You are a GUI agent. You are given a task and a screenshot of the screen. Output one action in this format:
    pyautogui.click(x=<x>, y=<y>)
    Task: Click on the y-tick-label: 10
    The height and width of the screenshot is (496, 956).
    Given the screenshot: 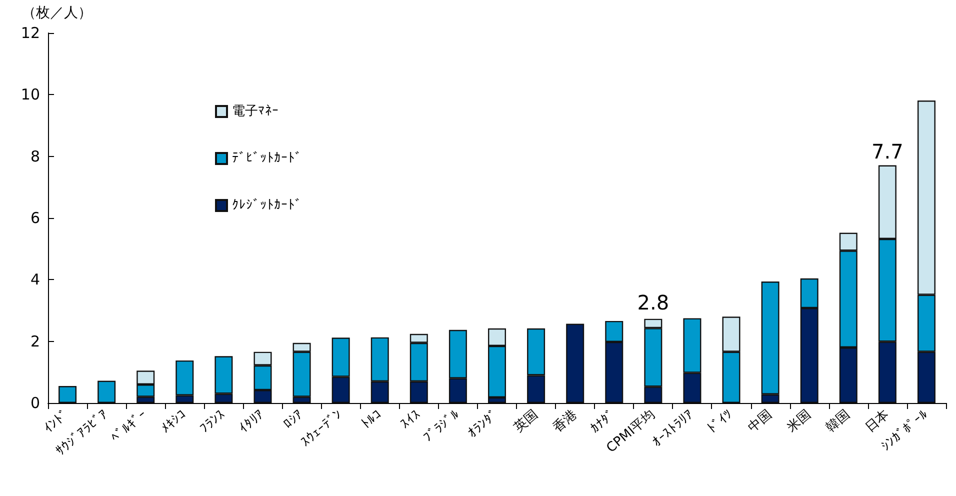 What is the action you would take?
    pyautogui.click(x=30, y=95)
    